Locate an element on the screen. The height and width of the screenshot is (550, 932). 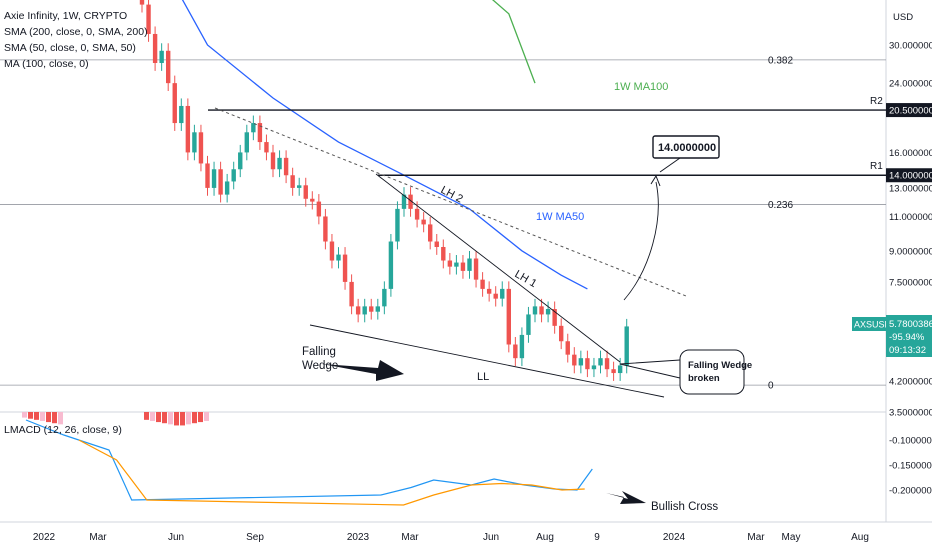
macd-signal-line is located at coordinates (331, 472).